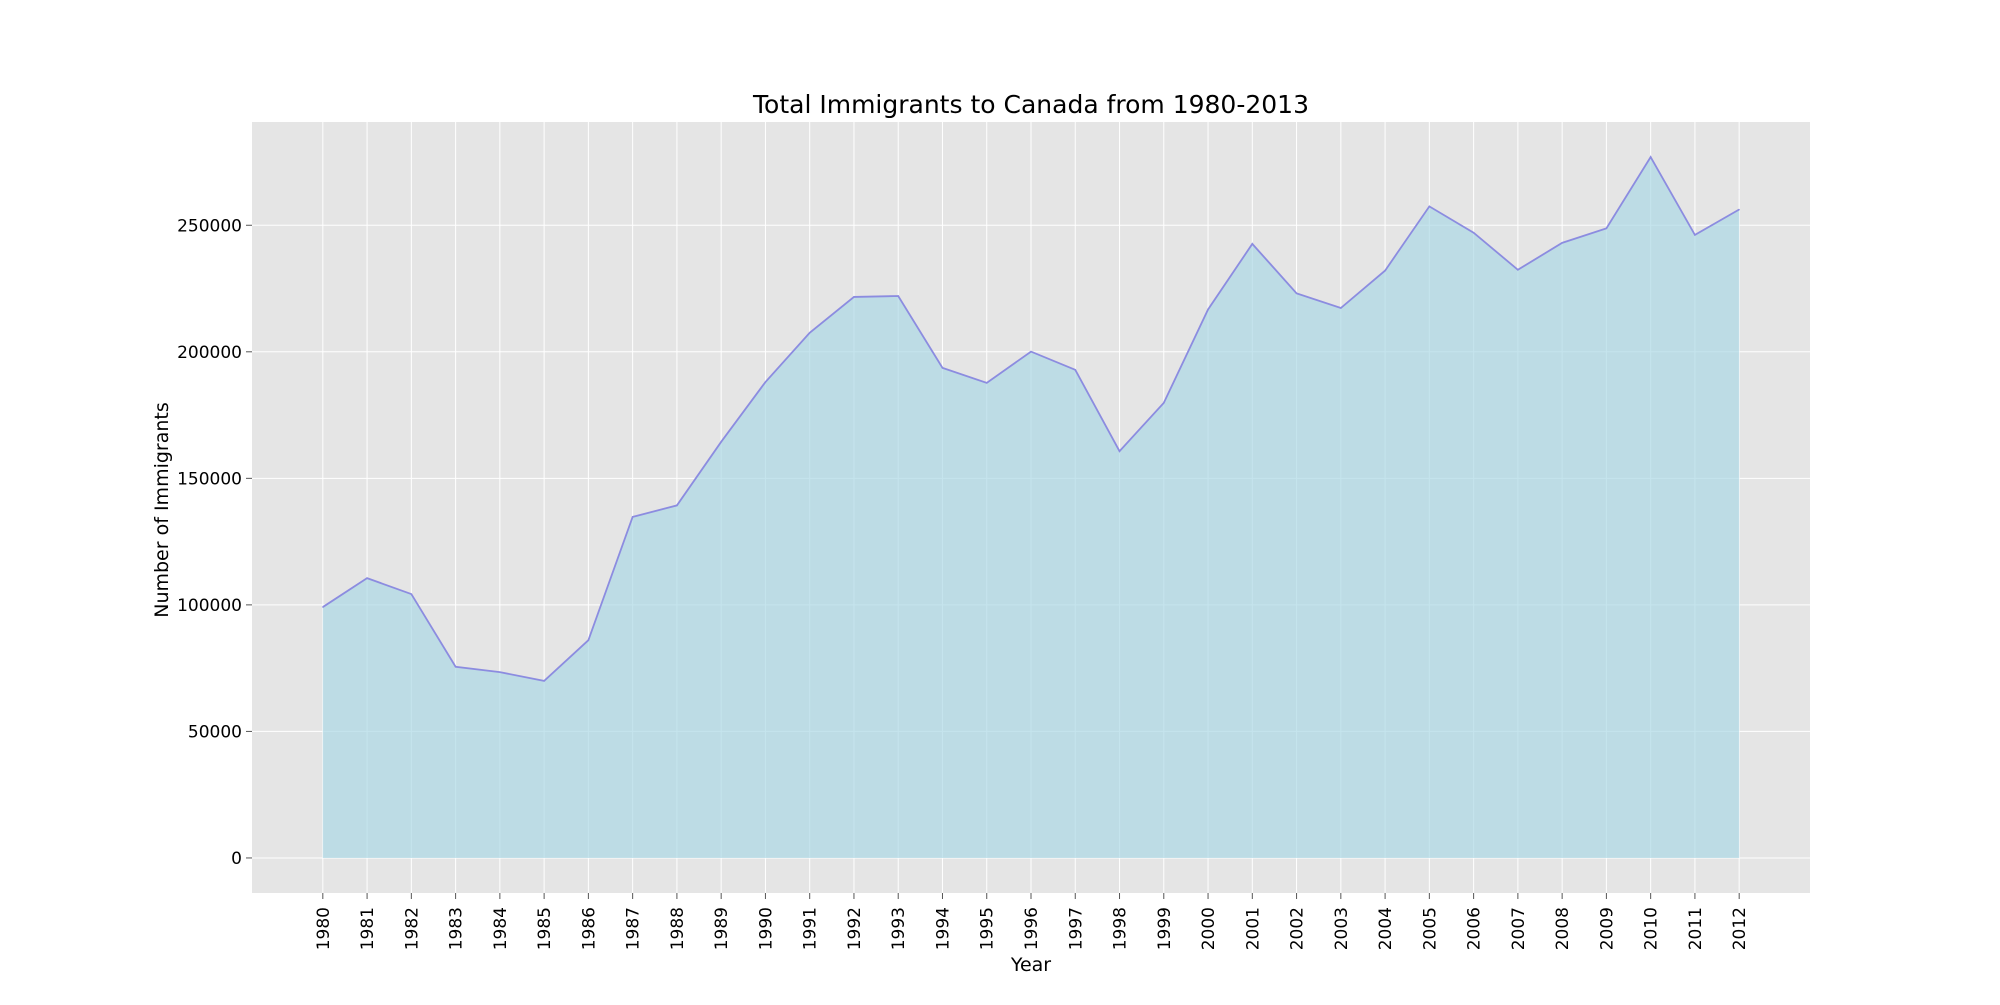 The width and height of the screenshot is (2000, 1005). What do you see at coordinates (1696, 928) in the screenshot?
I see `x-tick-label: 2011` at bounding box center [1696, 928].